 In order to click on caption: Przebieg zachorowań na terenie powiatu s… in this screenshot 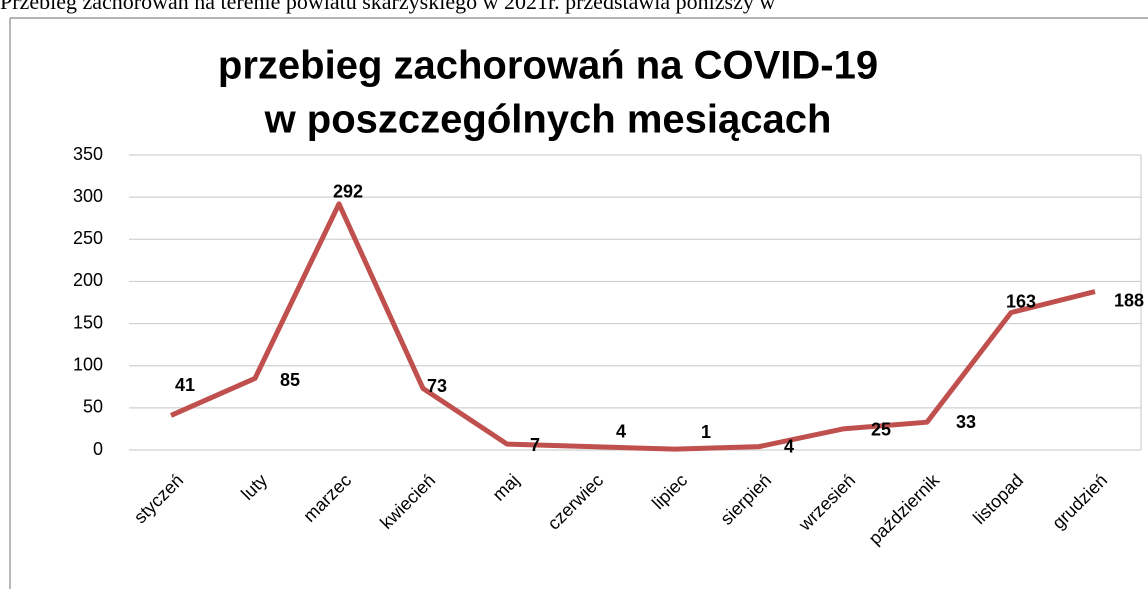, I will do `click(387, 7)`.